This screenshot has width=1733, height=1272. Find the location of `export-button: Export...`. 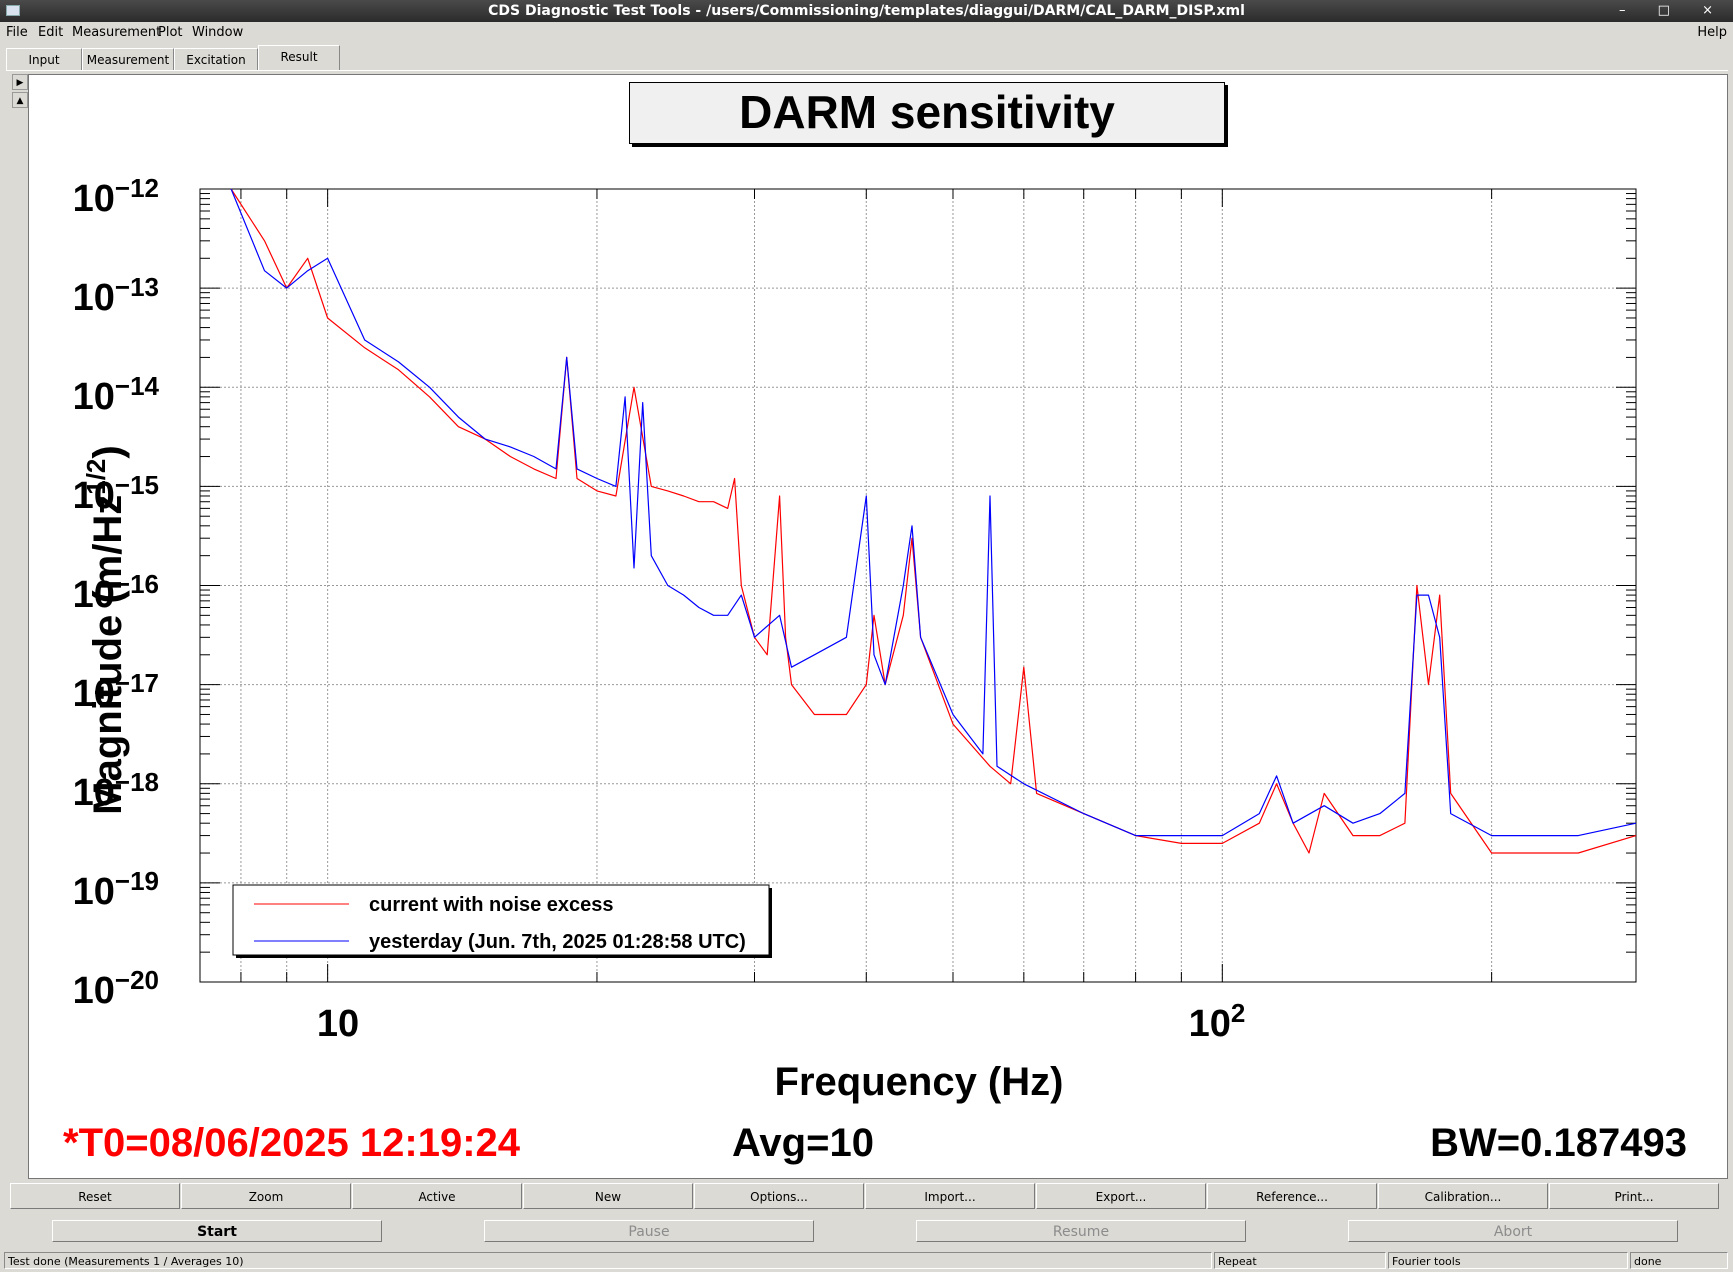

export-button: Export... is located at coordinates (1121, 1196).